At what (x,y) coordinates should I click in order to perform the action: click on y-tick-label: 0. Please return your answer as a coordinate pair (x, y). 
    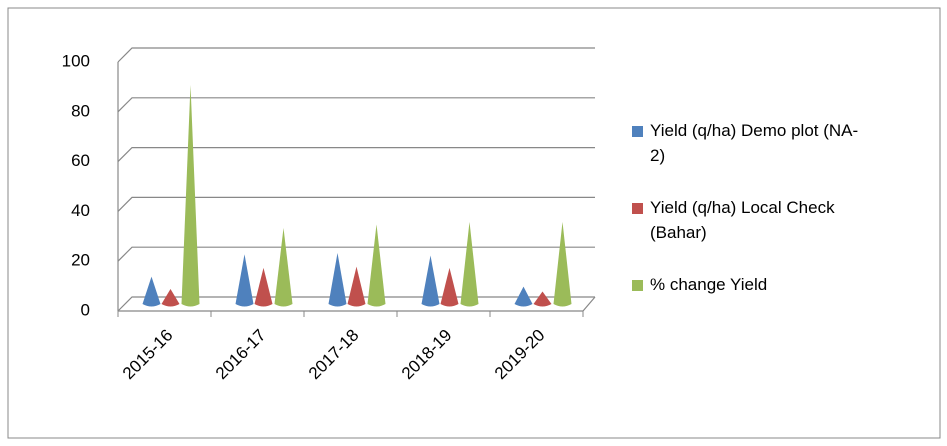
    Looking at the image, I should click on (85, 309).